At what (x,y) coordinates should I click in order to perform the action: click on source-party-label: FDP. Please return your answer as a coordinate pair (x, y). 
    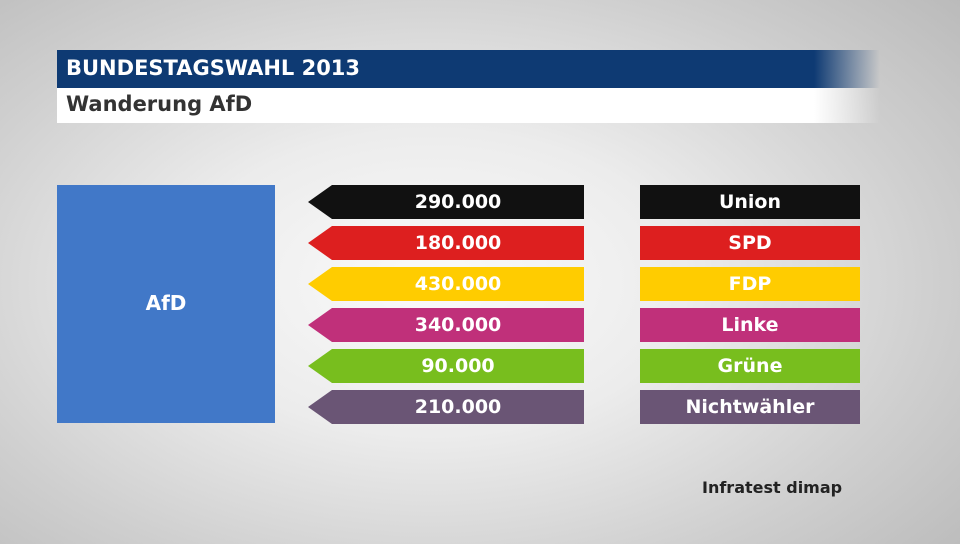
    Looking at the image, I should click on (750, 284).